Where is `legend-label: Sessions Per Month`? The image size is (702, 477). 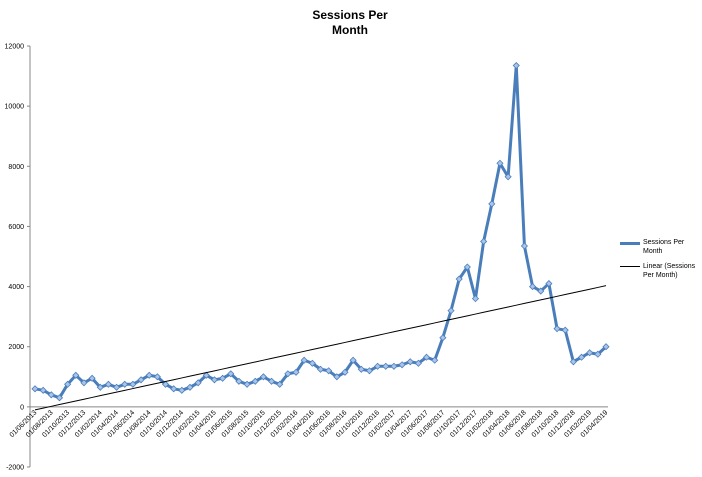 legend-label: Sessions Per Month is located at coordinates (664, 247).